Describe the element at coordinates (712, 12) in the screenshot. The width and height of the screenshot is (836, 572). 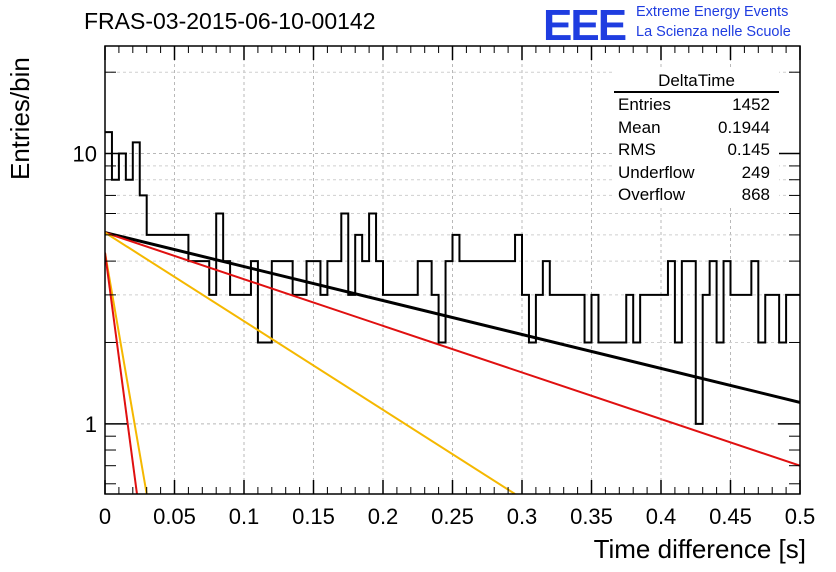
I see `logo-line-1: Extreme Energy Events` at that location.